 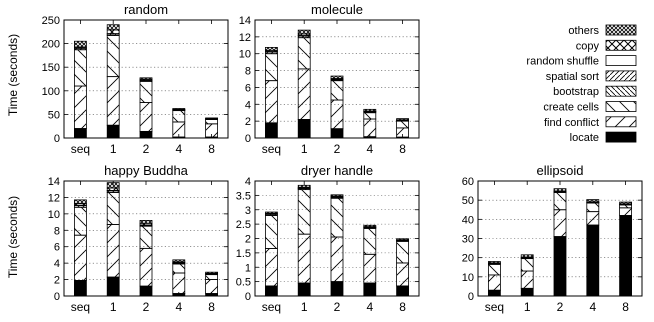 What do you see at coordinates (54, 182) in the screenshot?
I see `y-tick-label: 14` at bounding box center [54, 182].